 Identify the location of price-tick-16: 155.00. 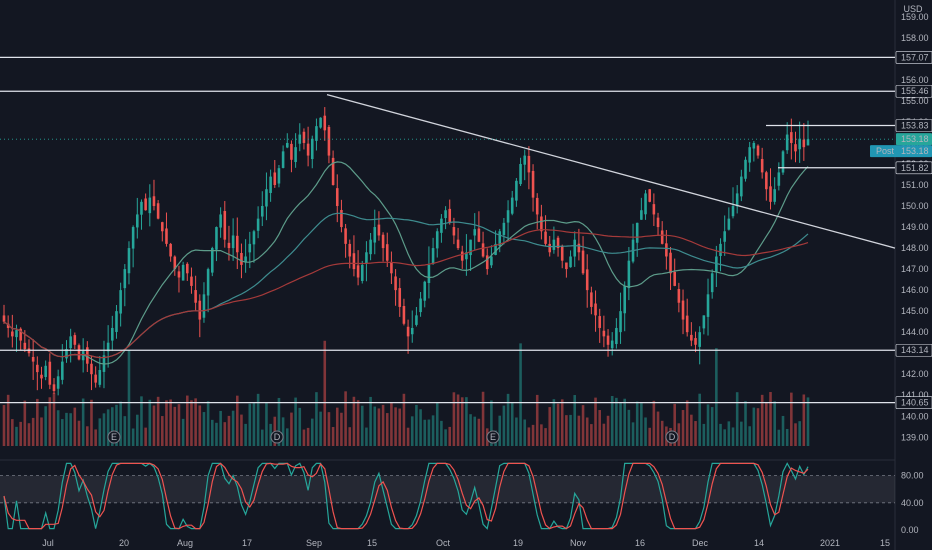
(915, 101).